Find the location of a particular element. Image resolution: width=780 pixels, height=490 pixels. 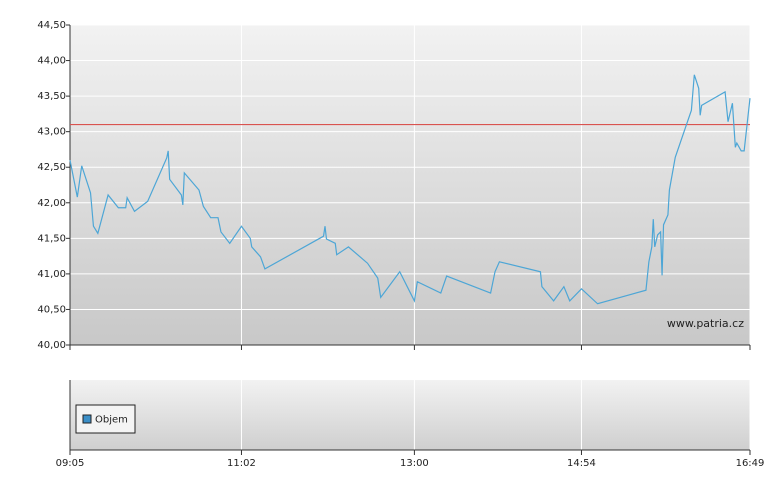

x-tick-label: 14:54 is located at coordinates (581, 463).